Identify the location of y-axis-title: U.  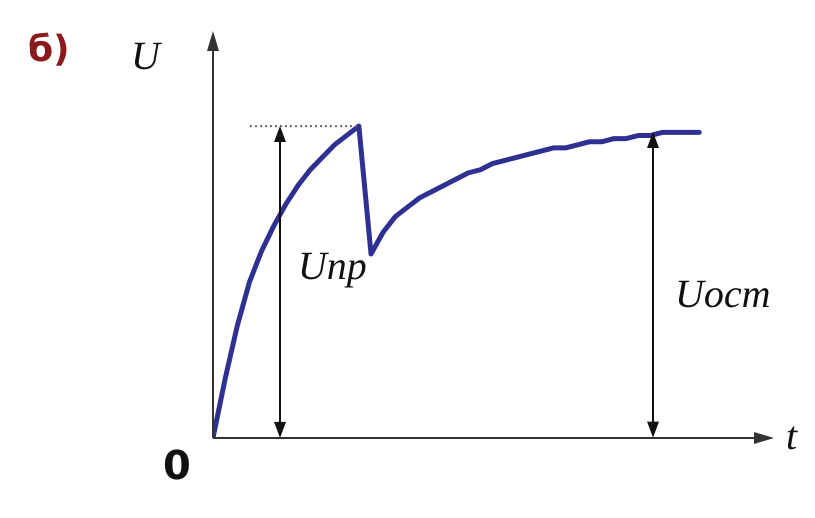
(145, 55).